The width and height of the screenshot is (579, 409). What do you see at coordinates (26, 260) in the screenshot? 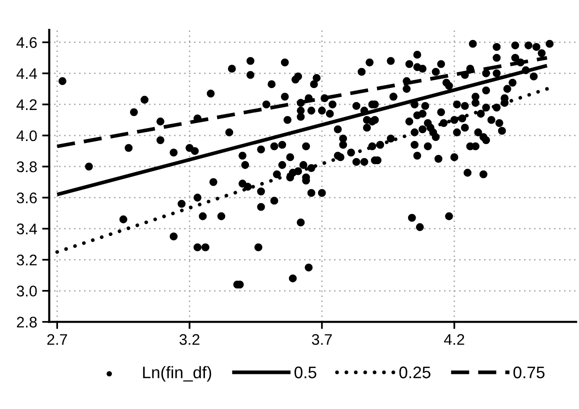
I see `y-tick-label: 3.2` at bounding box center [26, 260].